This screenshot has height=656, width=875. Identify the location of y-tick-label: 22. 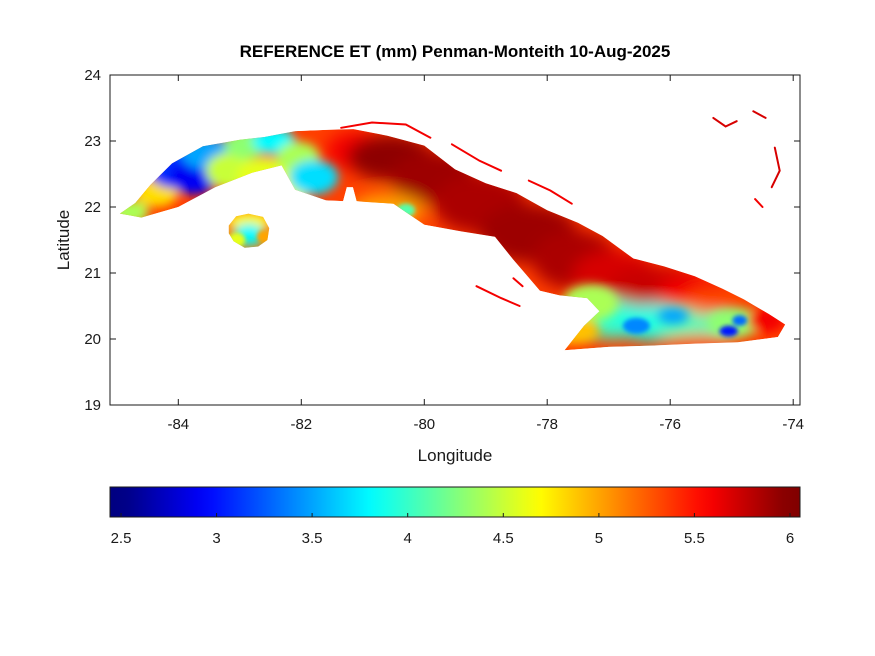
(92, 207).